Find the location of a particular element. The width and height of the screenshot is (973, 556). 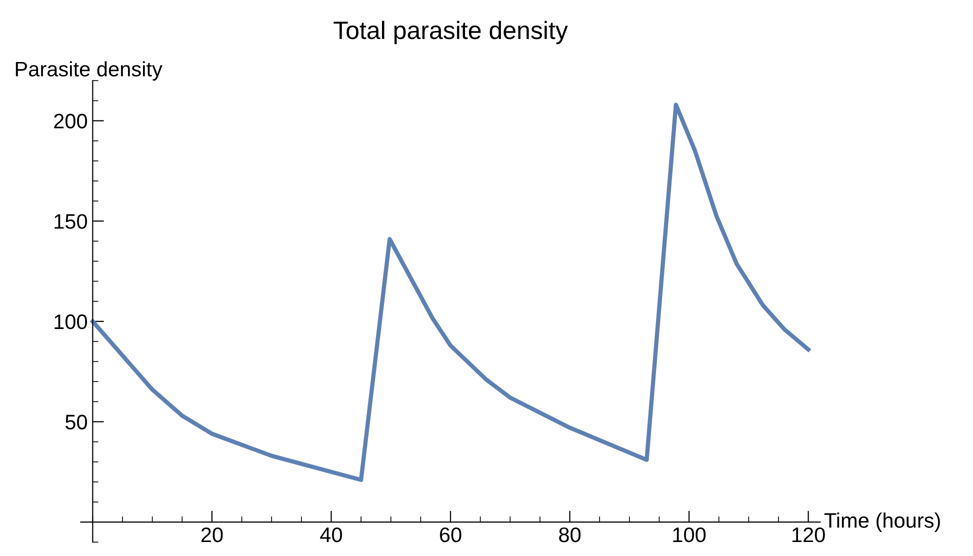

y-tick-label: 200 is located at coordinates (71, 121).